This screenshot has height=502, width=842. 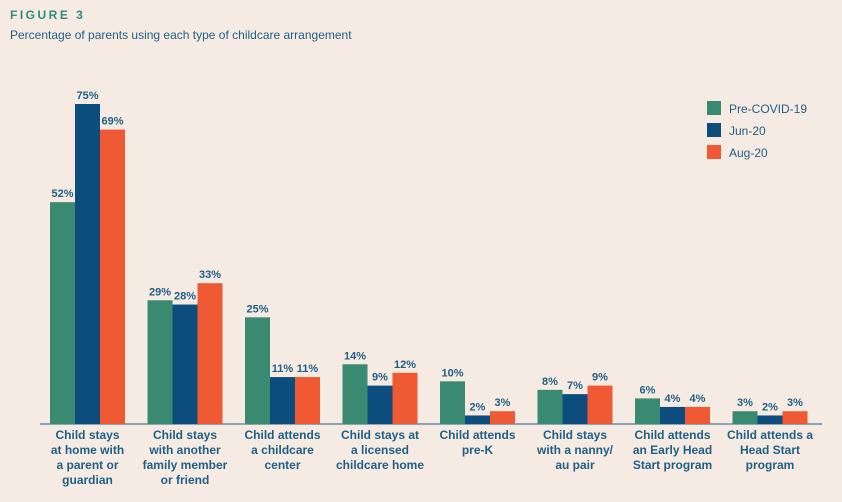 What do you see at coordinates (477, 442) in the screenshot?
I see `category-label: Child attends pre-K` at bounding box center [477, 442].